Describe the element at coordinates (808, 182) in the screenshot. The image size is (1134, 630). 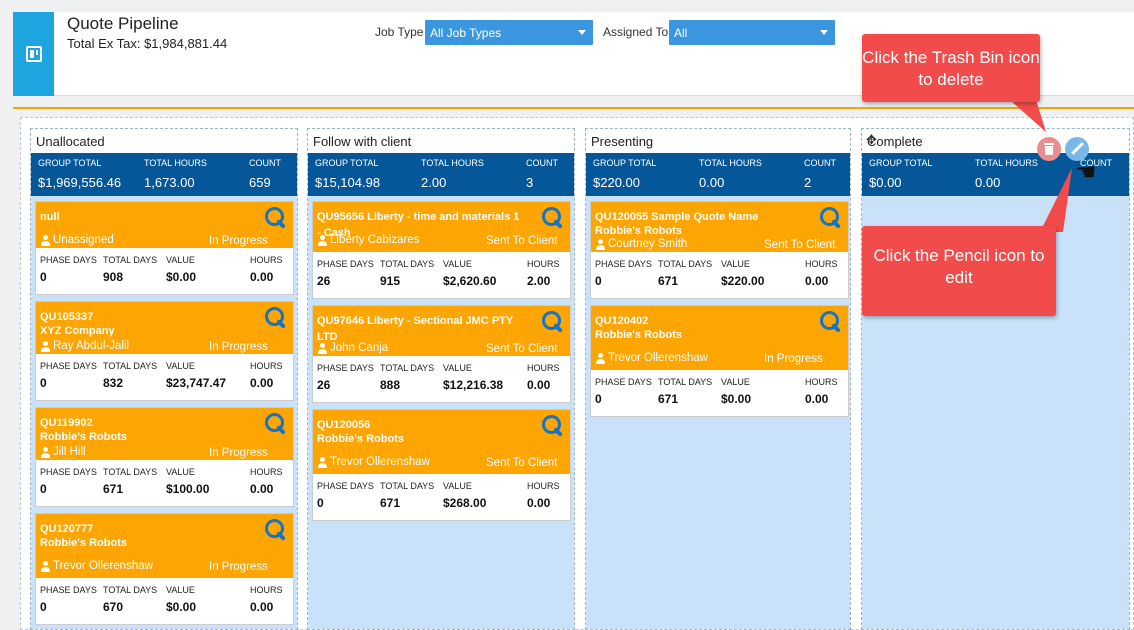
I see `count-value: 2` at that location.